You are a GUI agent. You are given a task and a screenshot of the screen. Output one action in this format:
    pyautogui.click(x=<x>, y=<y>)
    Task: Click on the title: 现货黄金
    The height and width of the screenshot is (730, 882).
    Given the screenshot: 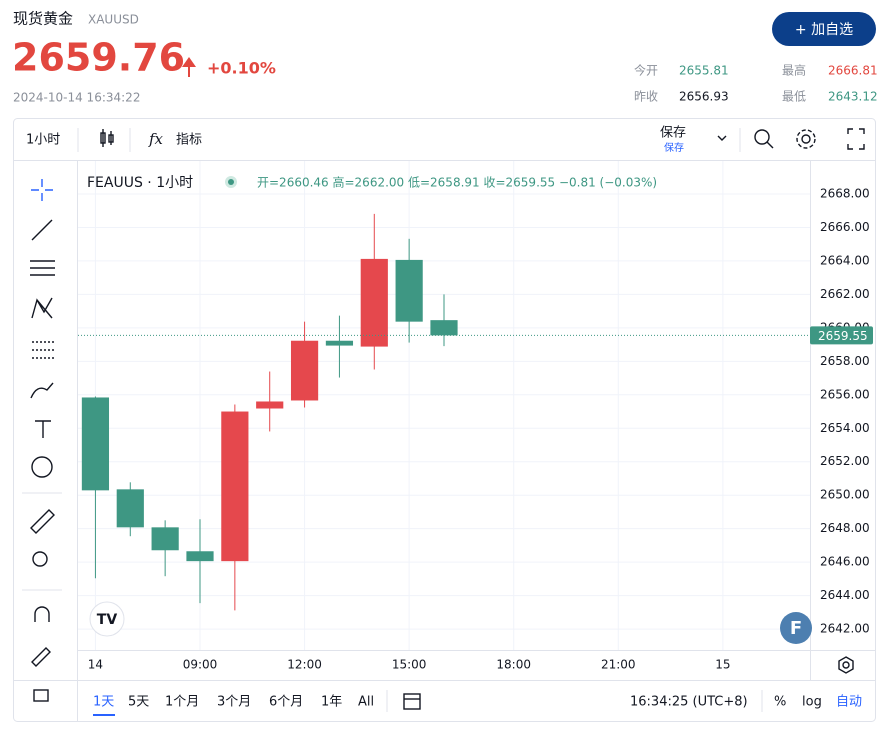 What is the action you would take?
    pyautogui.click(x=43, y=19)
    